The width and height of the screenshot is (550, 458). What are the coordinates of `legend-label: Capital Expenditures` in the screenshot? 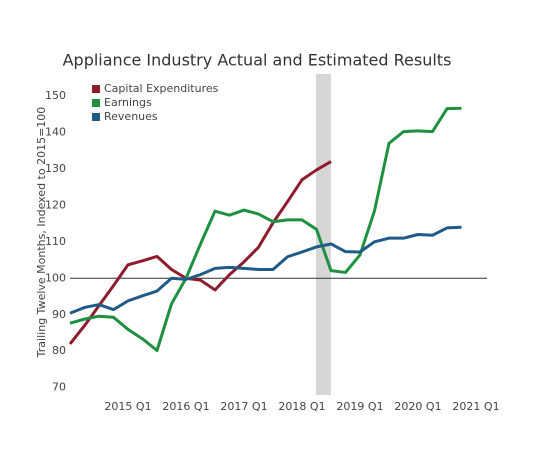 It's located at (161, 88).